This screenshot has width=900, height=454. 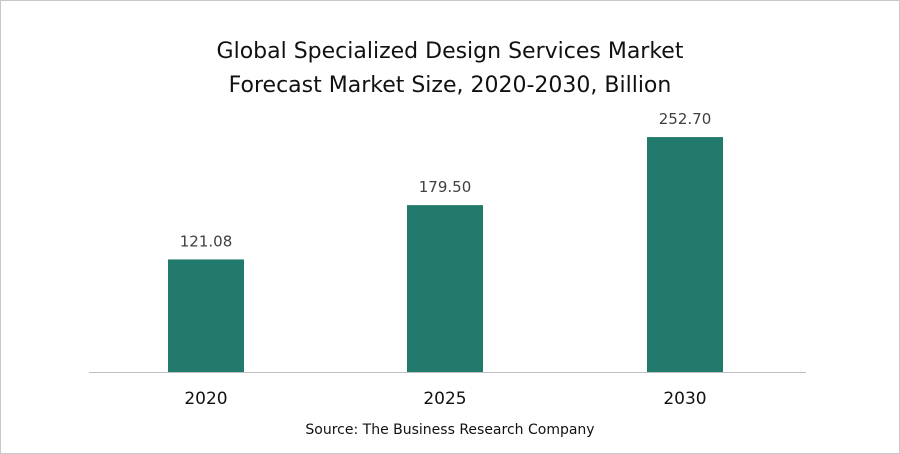 What do you see at coordinates (206, 315) in the screenshot?
I see `bar-2020` at bounding box center [206, 315].